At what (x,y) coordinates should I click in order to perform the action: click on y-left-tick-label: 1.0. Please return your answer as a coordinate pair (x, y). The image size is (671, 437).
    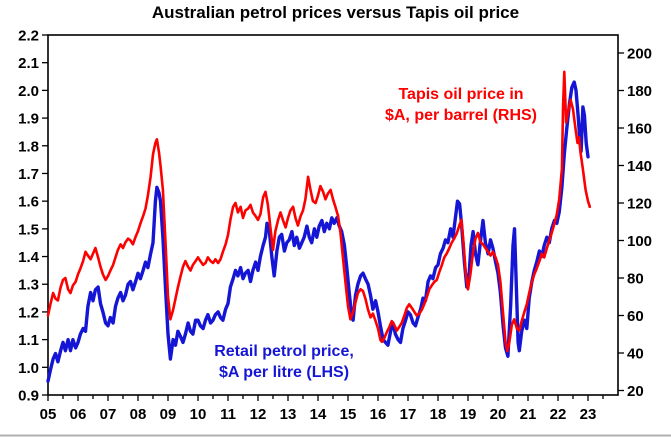
    Looking at the image, I should click on (28, 368).